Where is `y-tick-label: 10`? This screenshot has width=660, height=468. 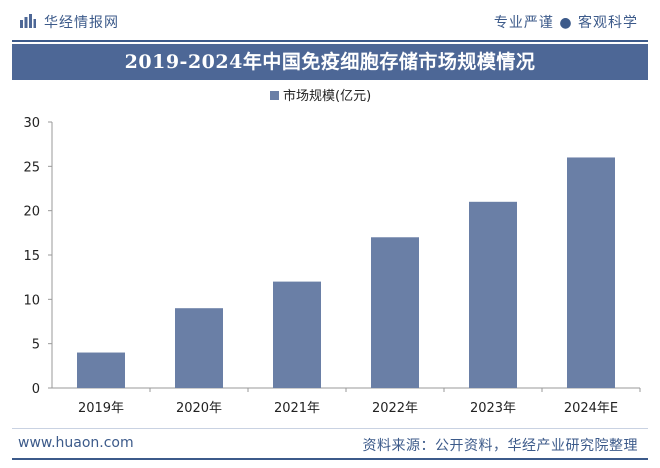 y-tick-label: 10 is located at coordinates (31, 300).